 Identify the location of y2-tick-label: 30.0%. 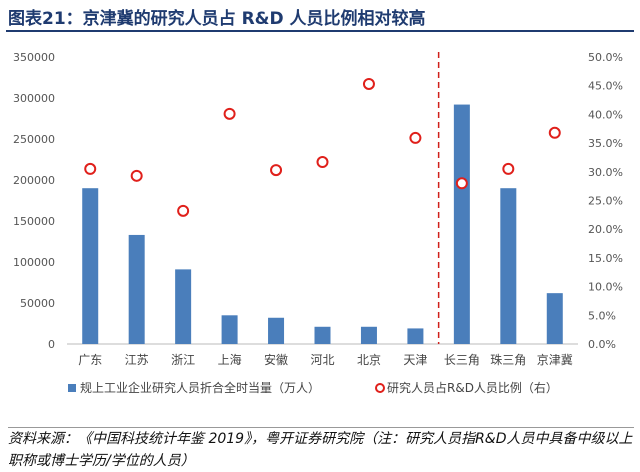
(605, 172).